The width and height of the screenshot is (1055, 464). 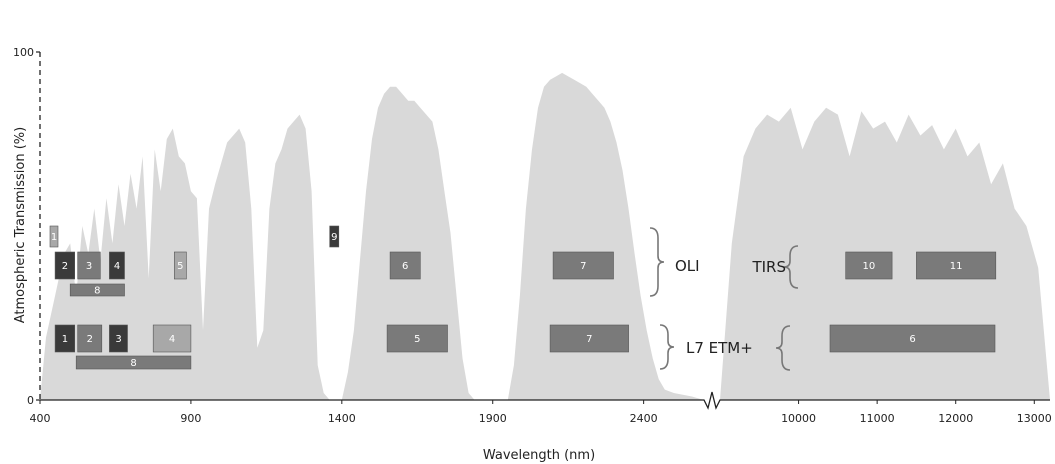 I want to click on oli-band-5-bar, so click(x=180, y=265).